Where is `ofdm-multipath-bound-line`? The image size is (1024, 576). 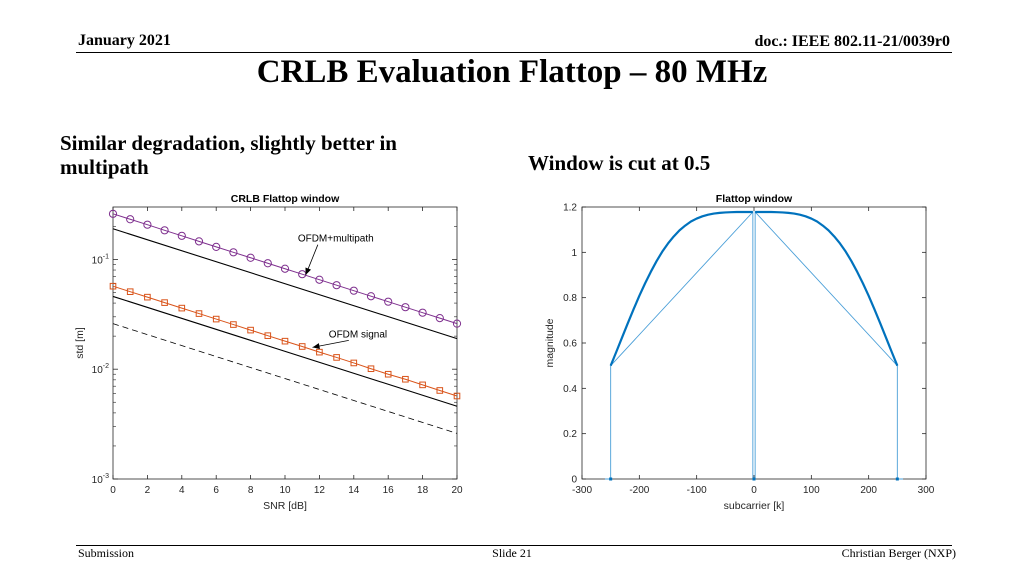 ofdm-multipath-bound-line is located at coordinates (285, 284).